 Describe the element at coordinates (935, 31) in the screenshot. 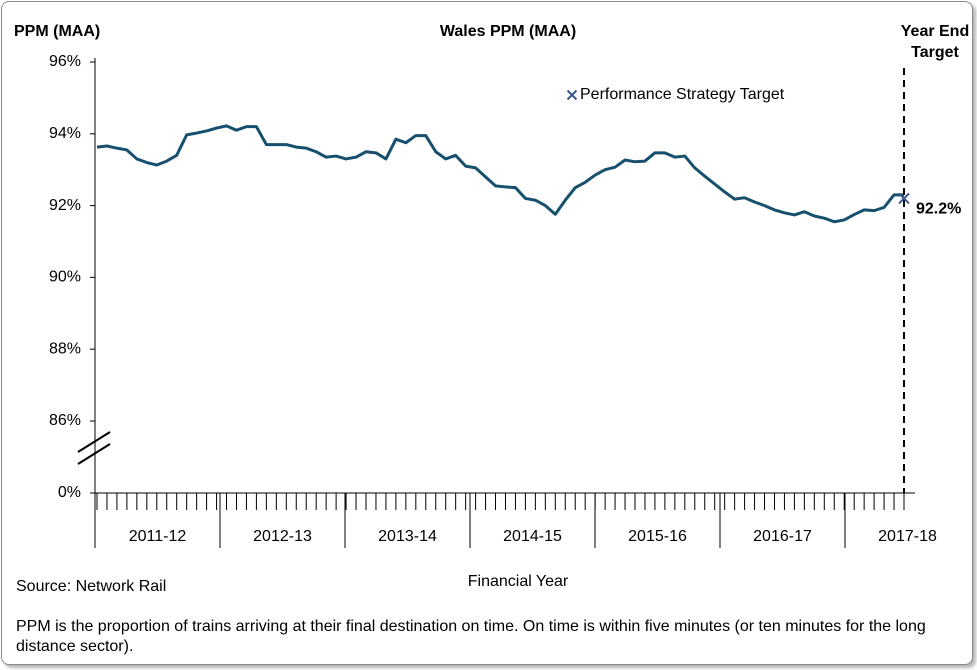

I see `target-label: Year End` at that location.